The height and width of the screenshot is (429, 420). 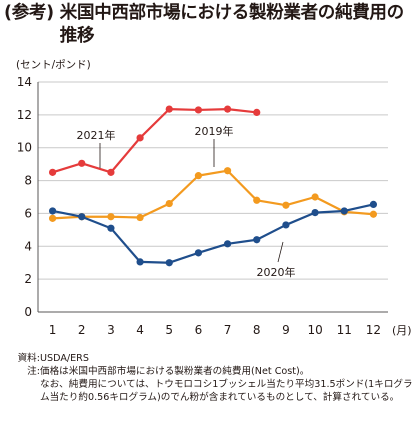 I want to click on x-tick-label: 1, so click(x=53, y=330).